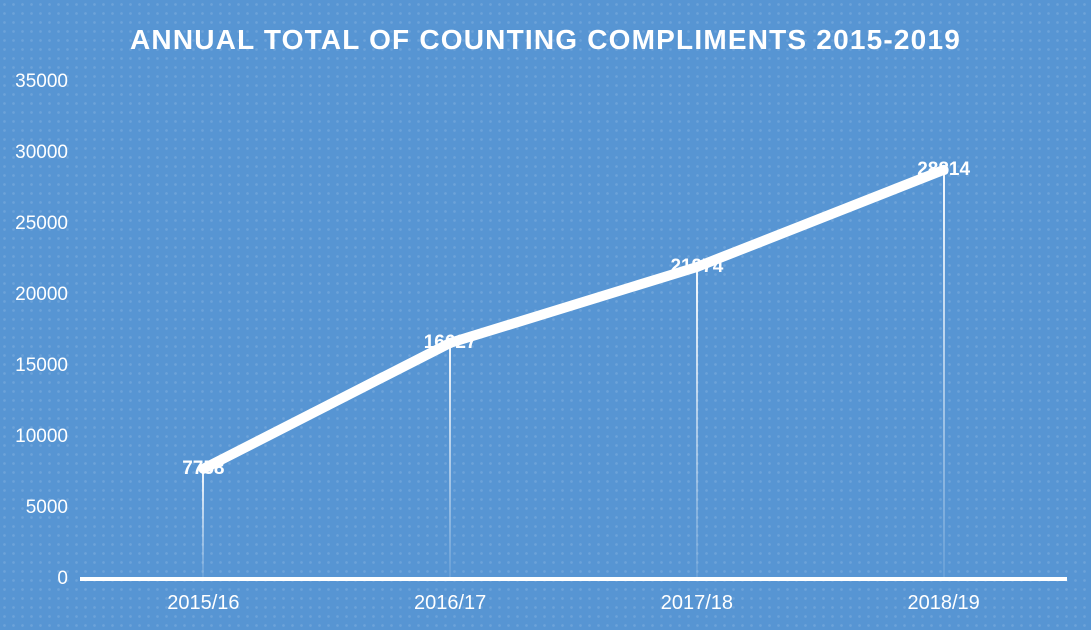 The height and width of the screenshot is (630, 1091). I want to click on y-tick-label: 5000, so click(46, 507).